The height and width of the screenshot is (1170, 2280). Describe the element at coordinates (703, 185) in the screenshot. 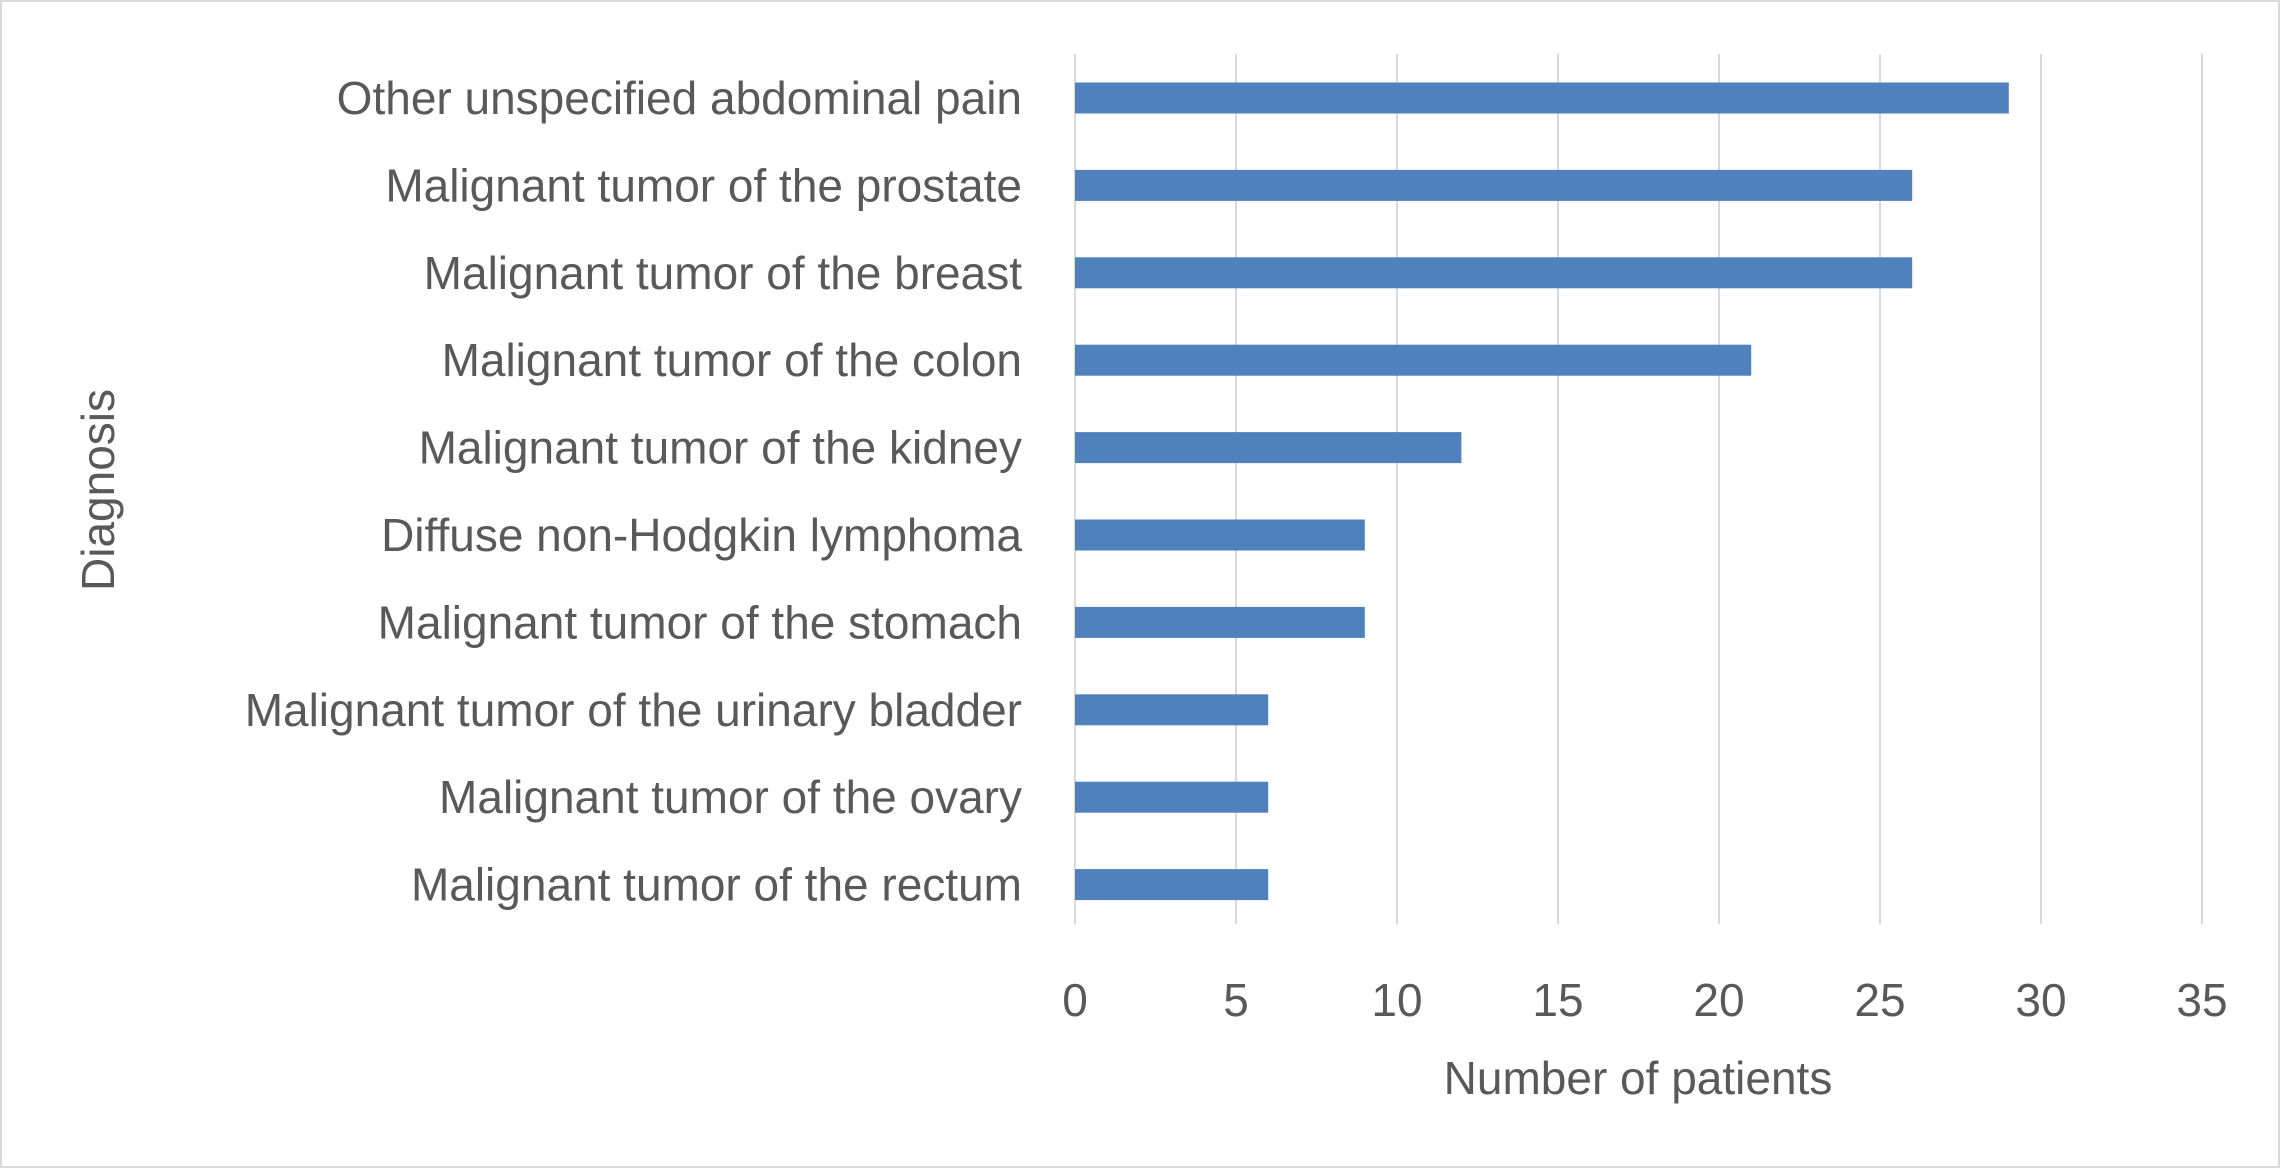

I see `category-label: Malignant tumor of the prostate` at that location.